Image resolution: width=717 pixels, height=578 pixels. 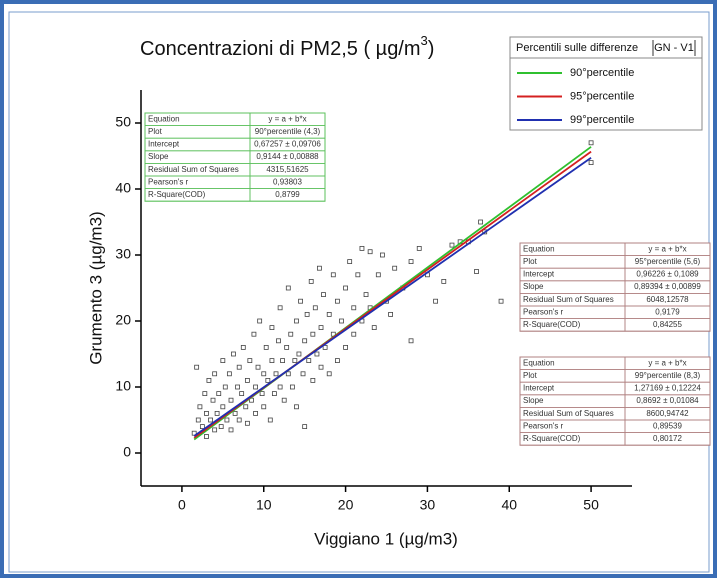 What do you see at coordinates (287, 181) in the screenshot?
I see `table-value: 0,93803` at bounding box center [287, 181].